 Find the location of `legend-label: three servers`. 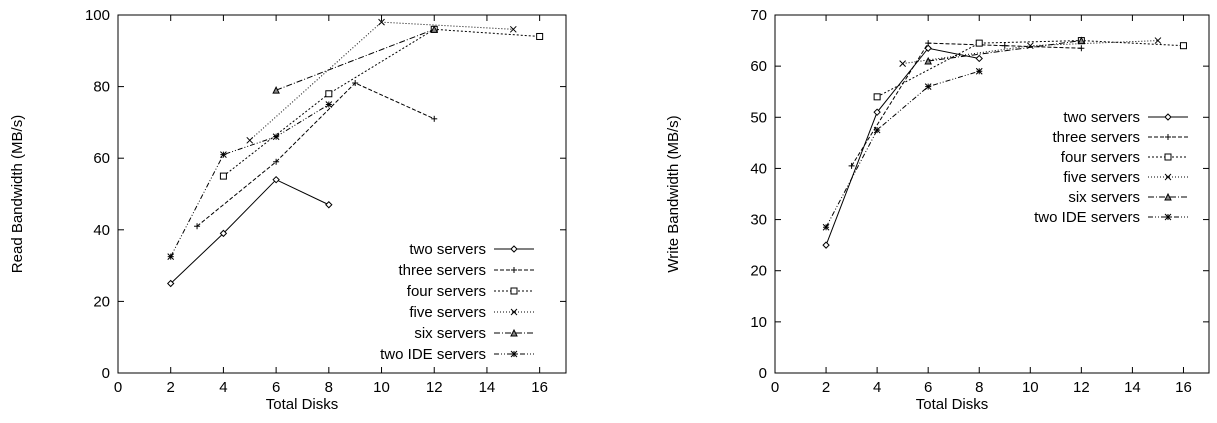

legend-label: three servers is located at coordinates (1096, 137).